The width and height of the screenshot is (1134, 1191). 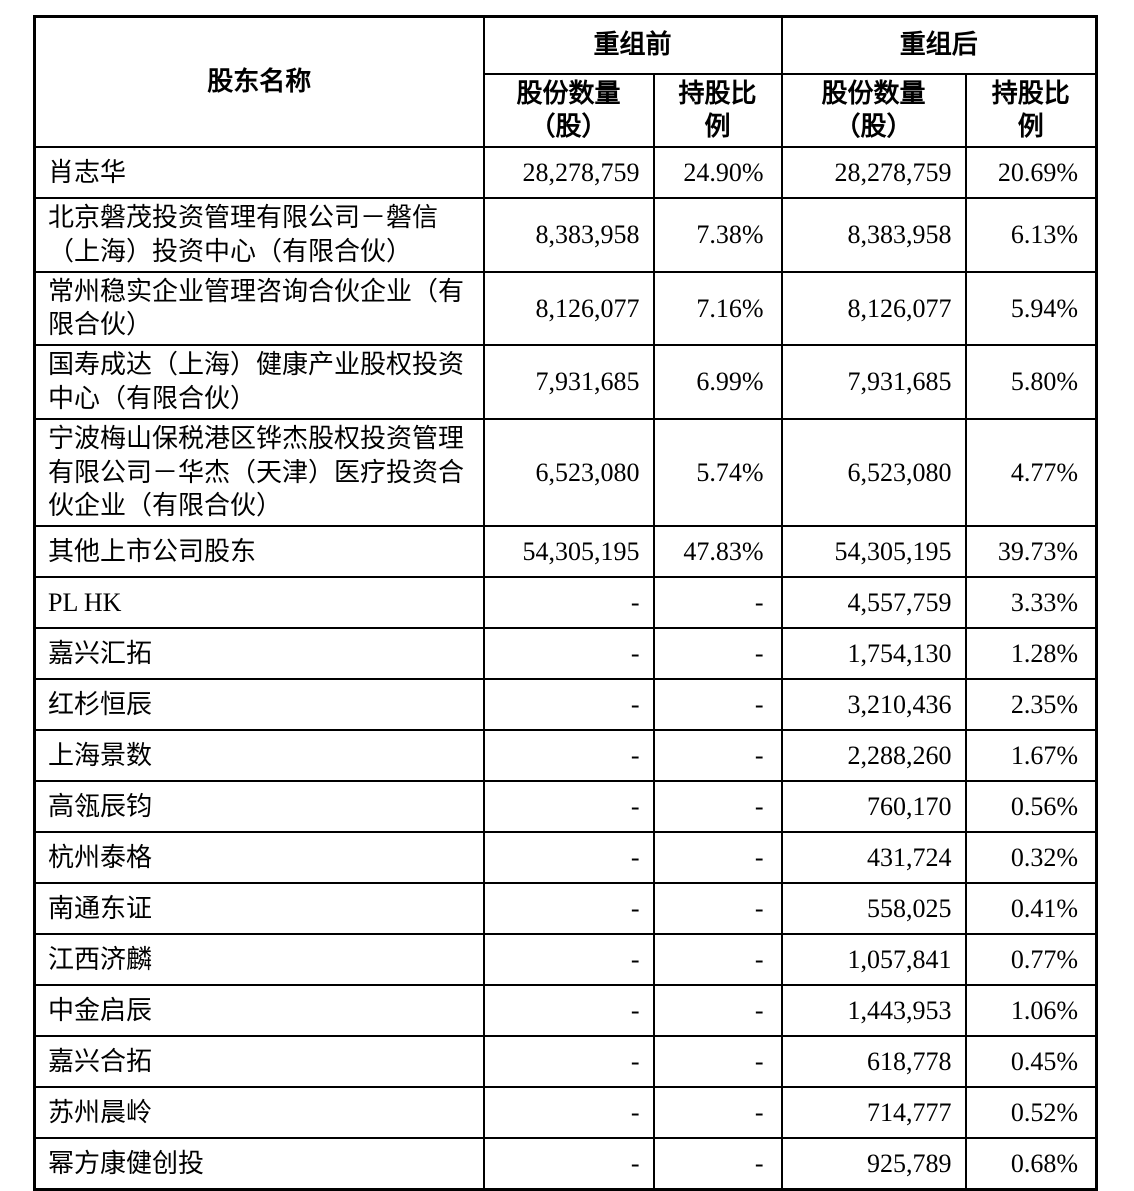 What do you see at coordinates (1031, 1011) in the screenshot?
I see `post-reorg-ratio-cell: 1.06%` at bounding box center [1031, 1011].